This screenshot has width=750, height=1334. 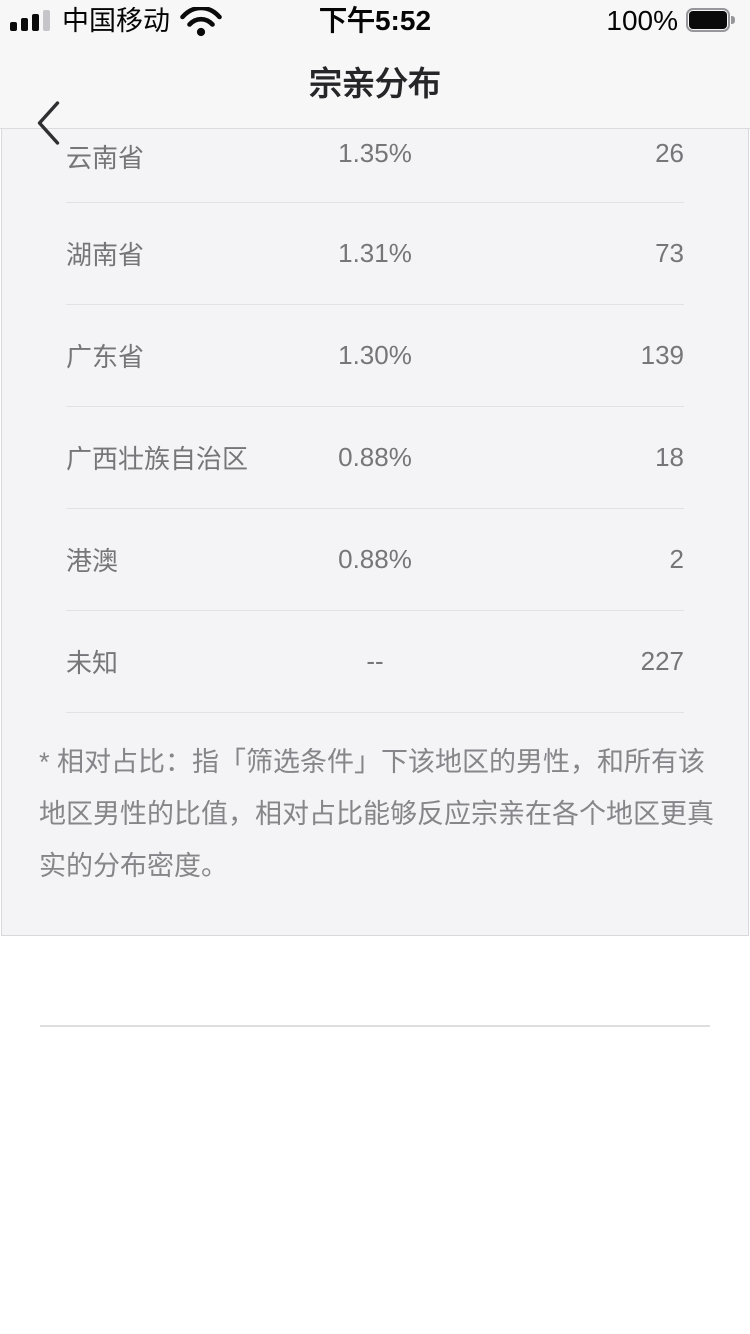 What do you see at coordinates (30, 20) in the screenshot?
I see `cellular-signal-icon` at bounding box center [30, 20].